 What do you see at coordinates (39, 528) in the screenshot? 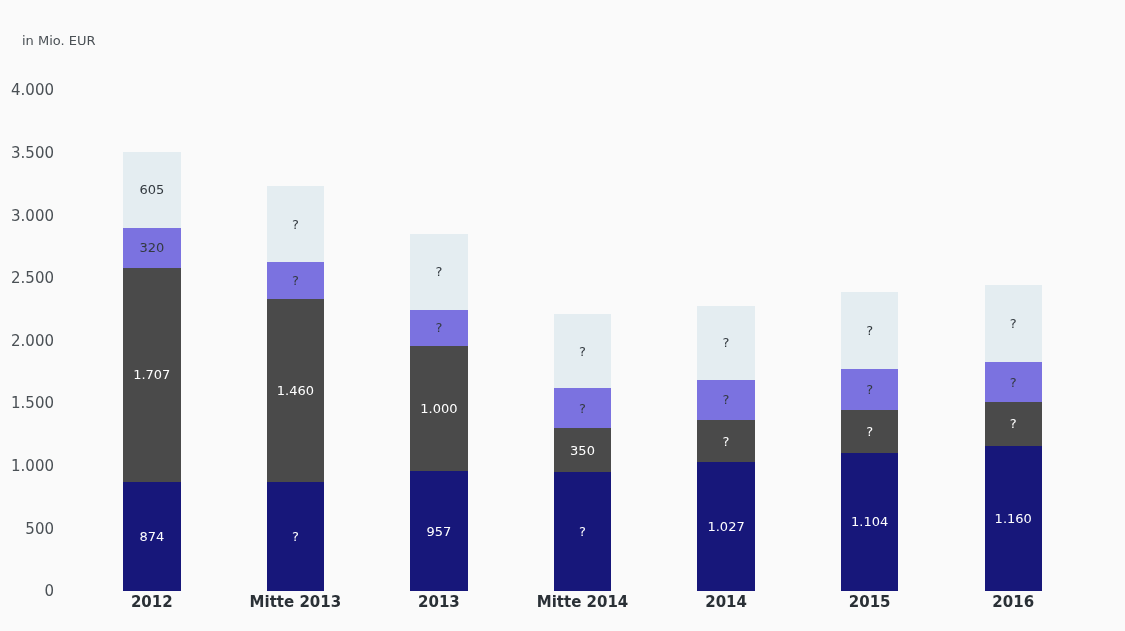
I see `y-tick-label: 500` at bounding box center [39, 528].